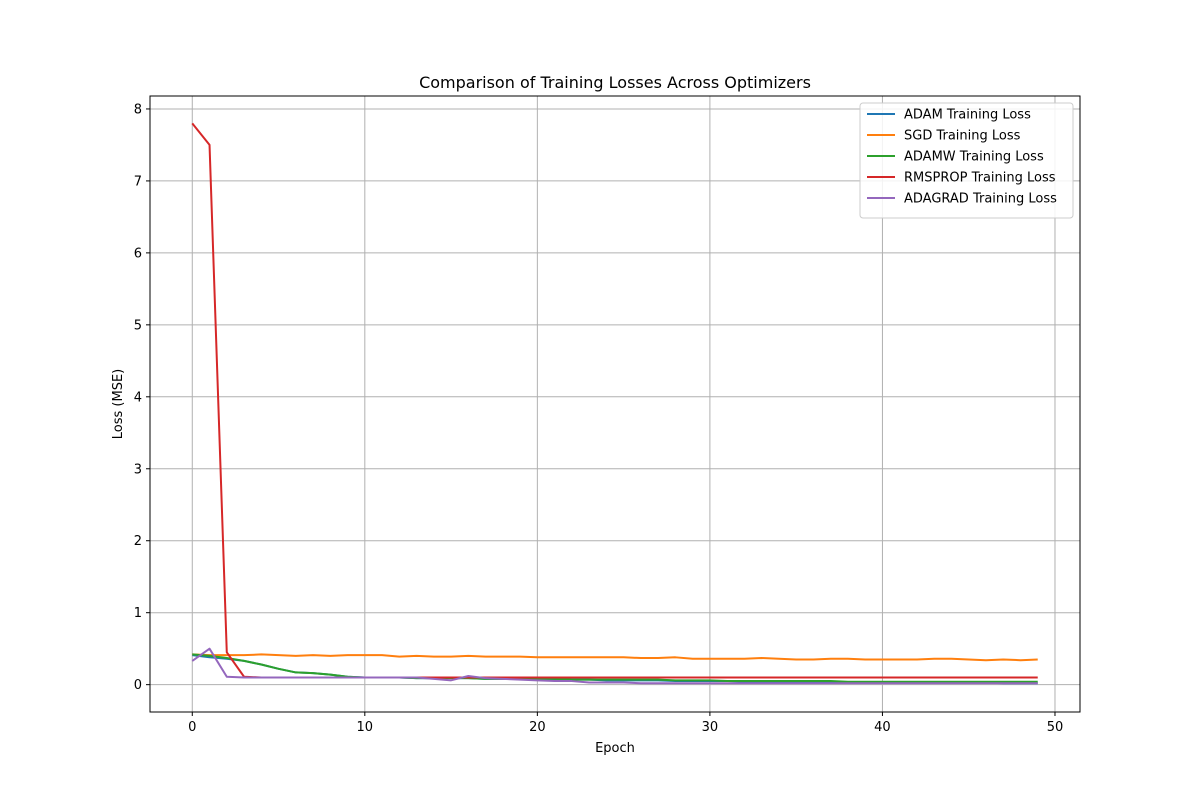  What do you see at coordinates (138, 325) in the screenshot?
I see `y-tick-label: 5` at bounding box center [138, 325].